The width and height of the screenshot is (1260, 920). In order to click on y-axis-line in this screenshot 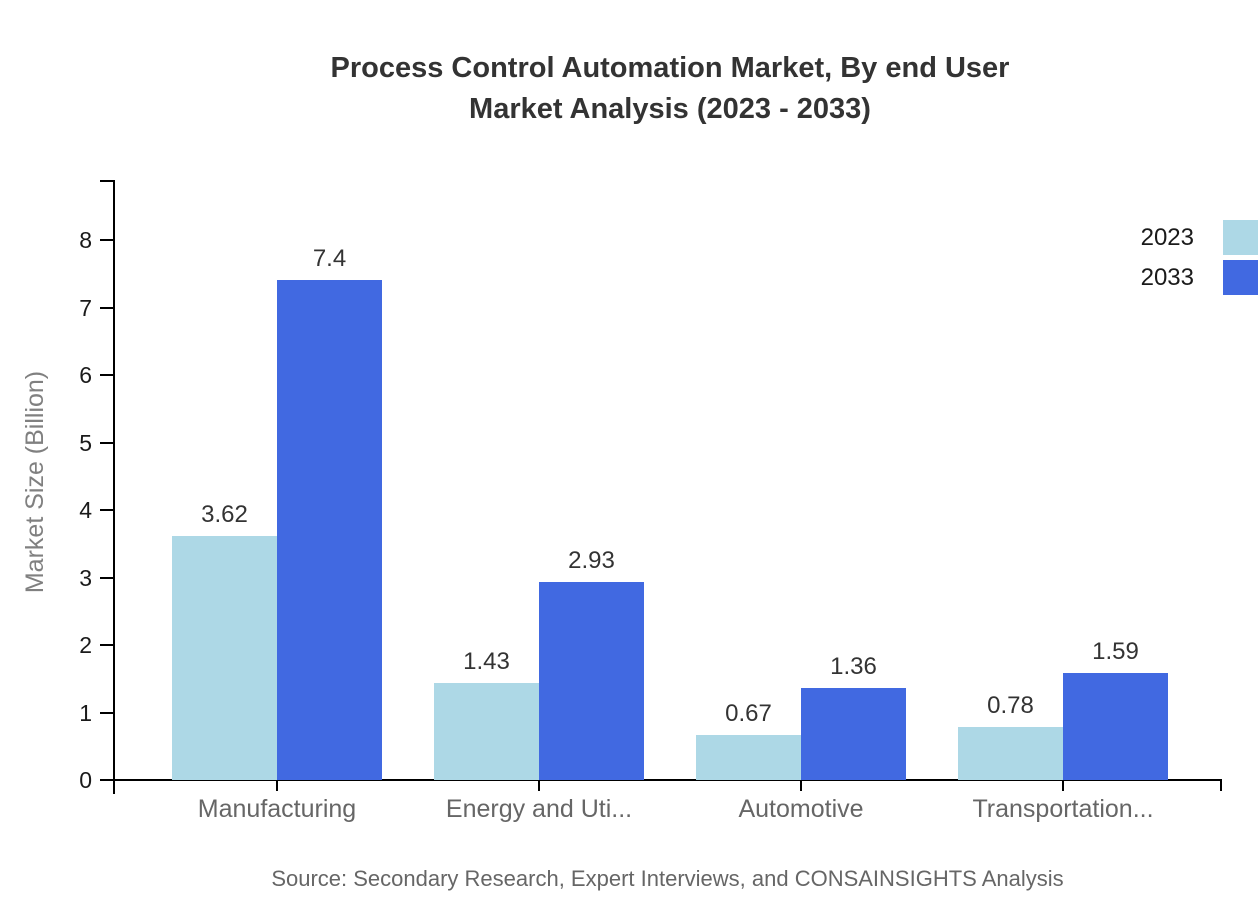, I will do `click(114, 487)`.